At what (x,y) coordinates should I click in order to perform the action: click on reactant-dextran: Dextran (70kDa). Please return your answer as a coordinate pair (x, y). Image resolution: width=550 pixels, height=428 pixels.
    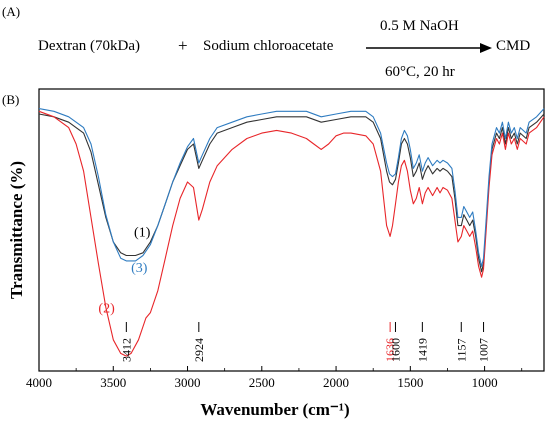
    Looking at the image, I should click on (89, 46).